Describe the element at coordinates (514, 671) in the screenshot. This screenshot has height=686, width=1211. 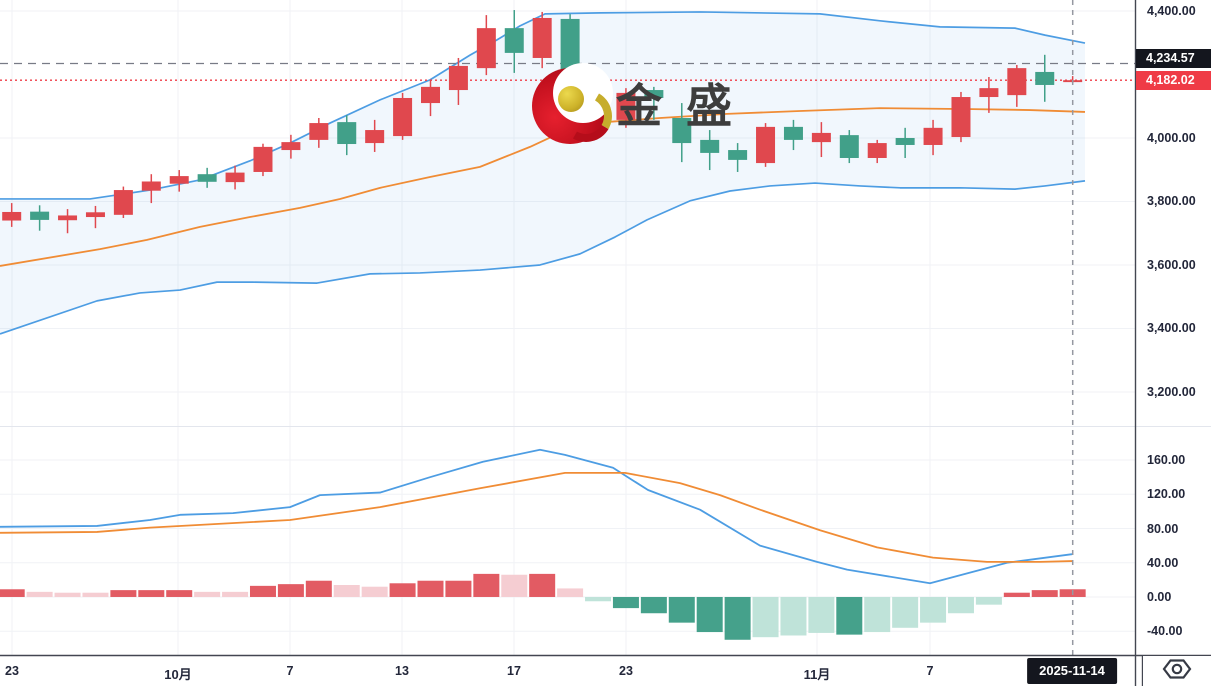
I see `time-axis-tick: 17` at that location.